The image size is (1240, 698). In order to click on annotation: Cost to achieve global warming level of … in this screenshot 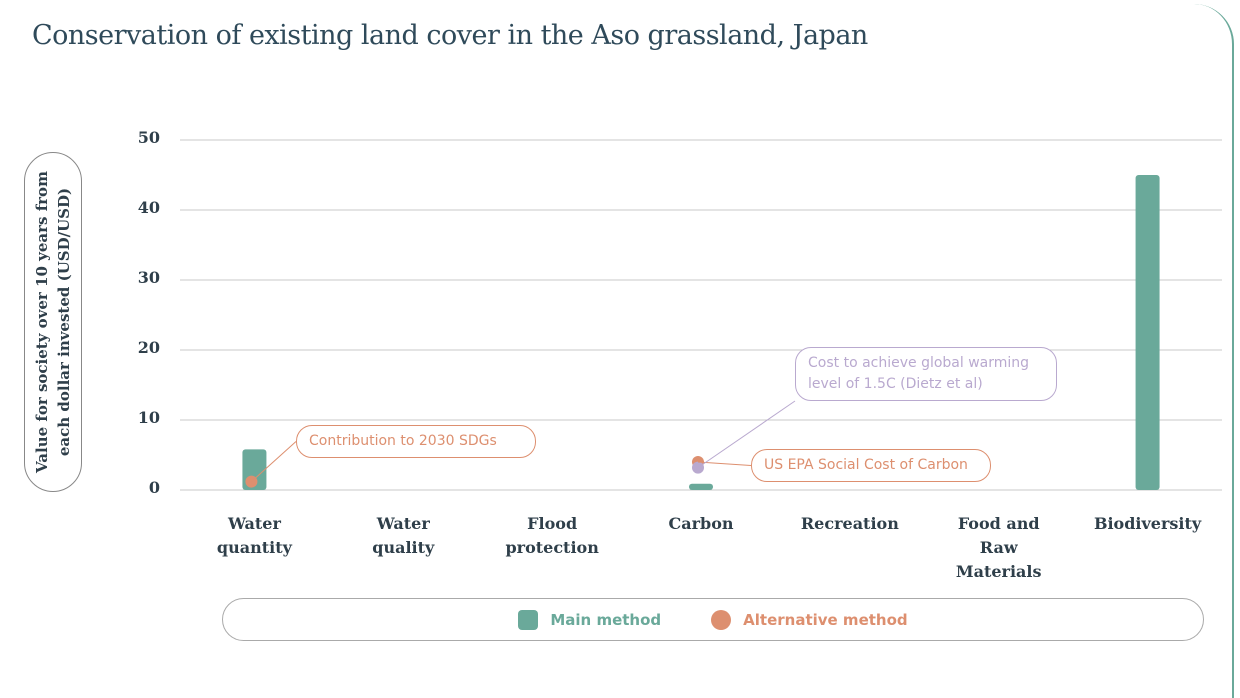, I will do `click(926, 374)`.